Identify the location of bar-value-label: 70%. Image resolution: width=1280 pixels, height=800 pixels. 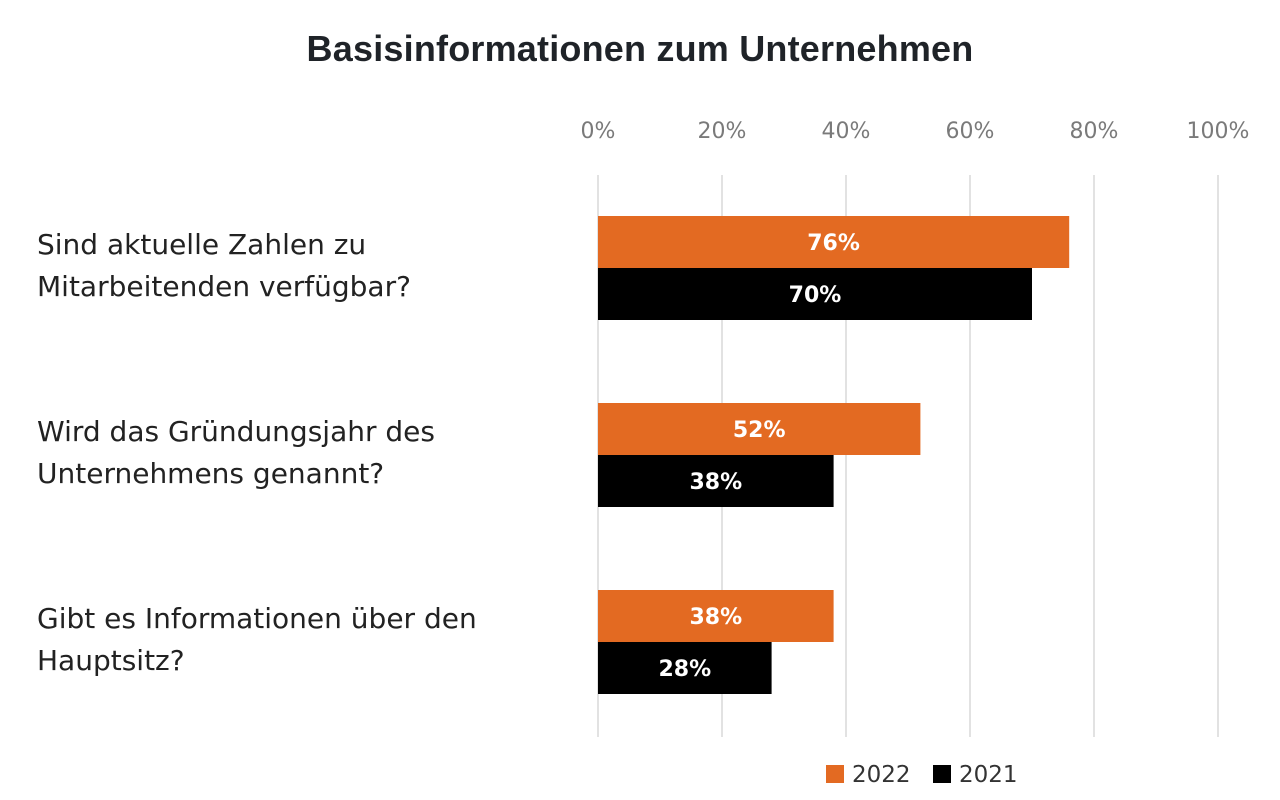
(815, 295).